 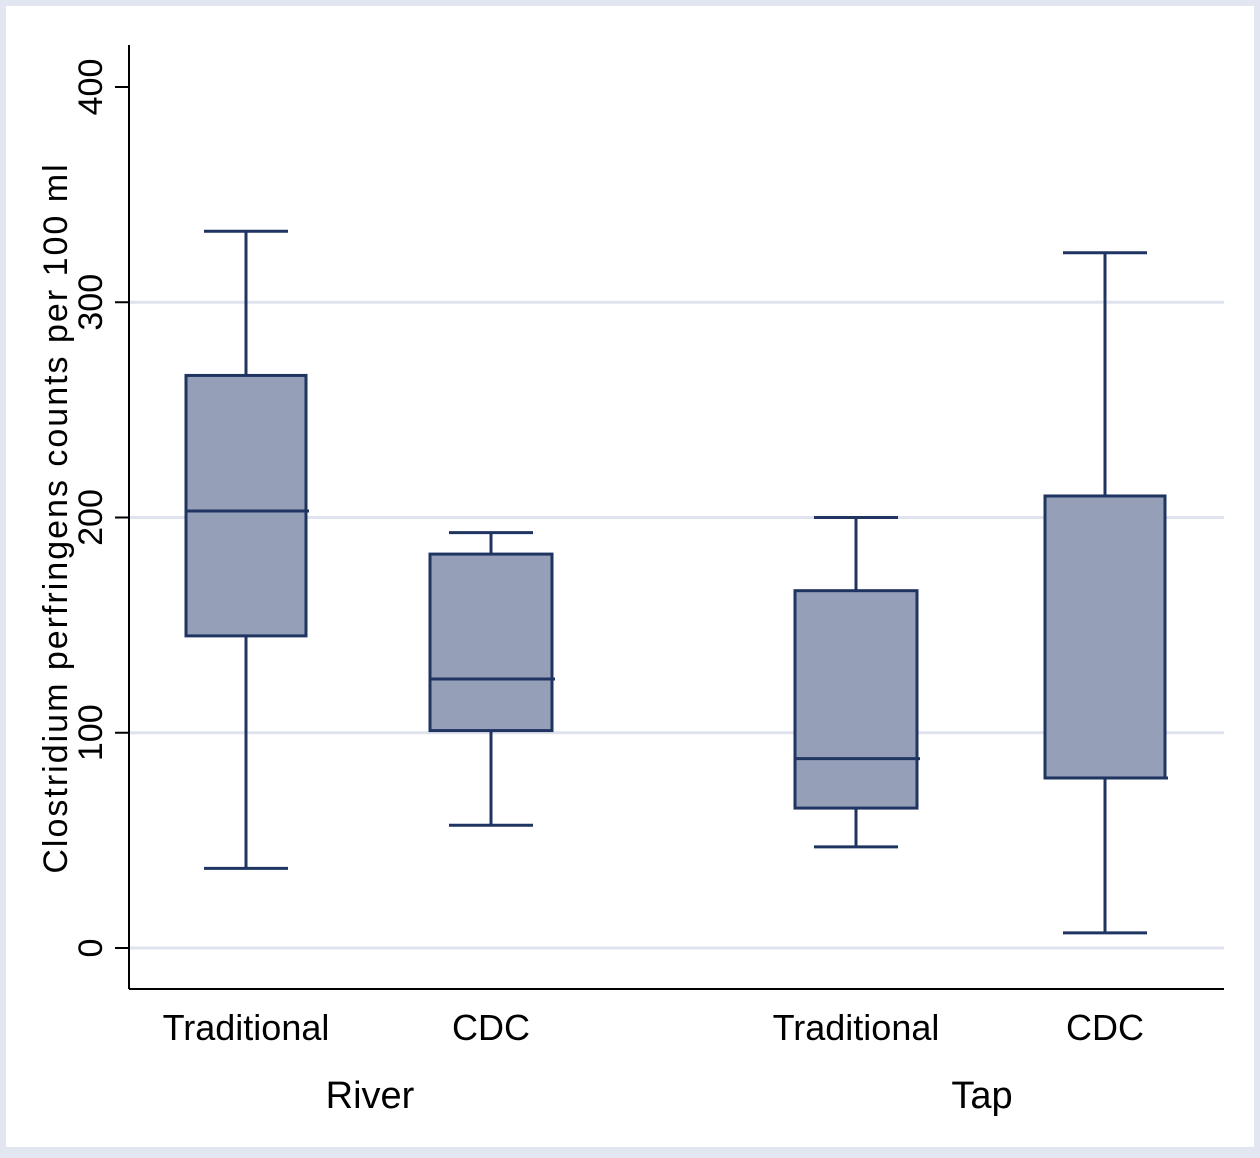 I want to click on box-tap-cdc, so click(x=1105, y=593).